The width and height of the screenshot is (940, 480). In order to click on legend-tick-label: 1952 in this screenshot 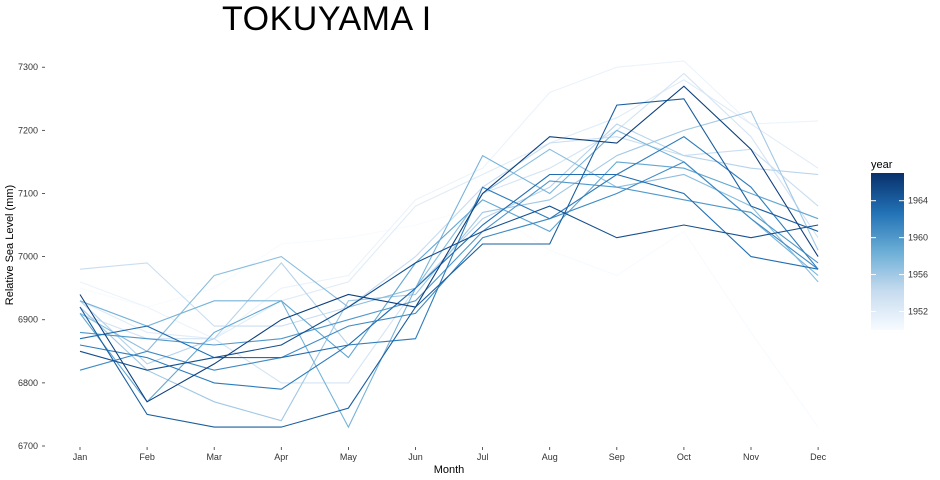, I will do `click(918, 312)`.